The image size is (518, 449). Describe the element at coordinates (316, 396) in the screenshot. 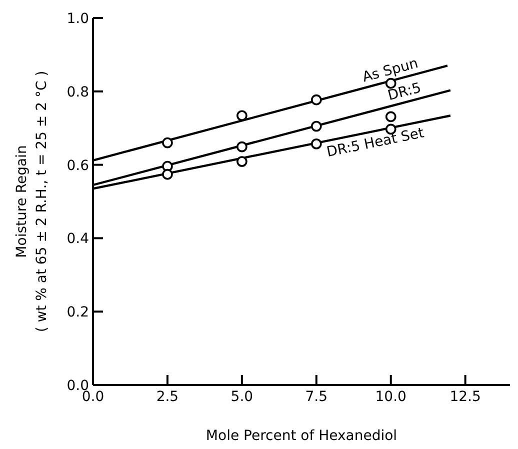

I see `x-tick-label: 7.5` at that location.